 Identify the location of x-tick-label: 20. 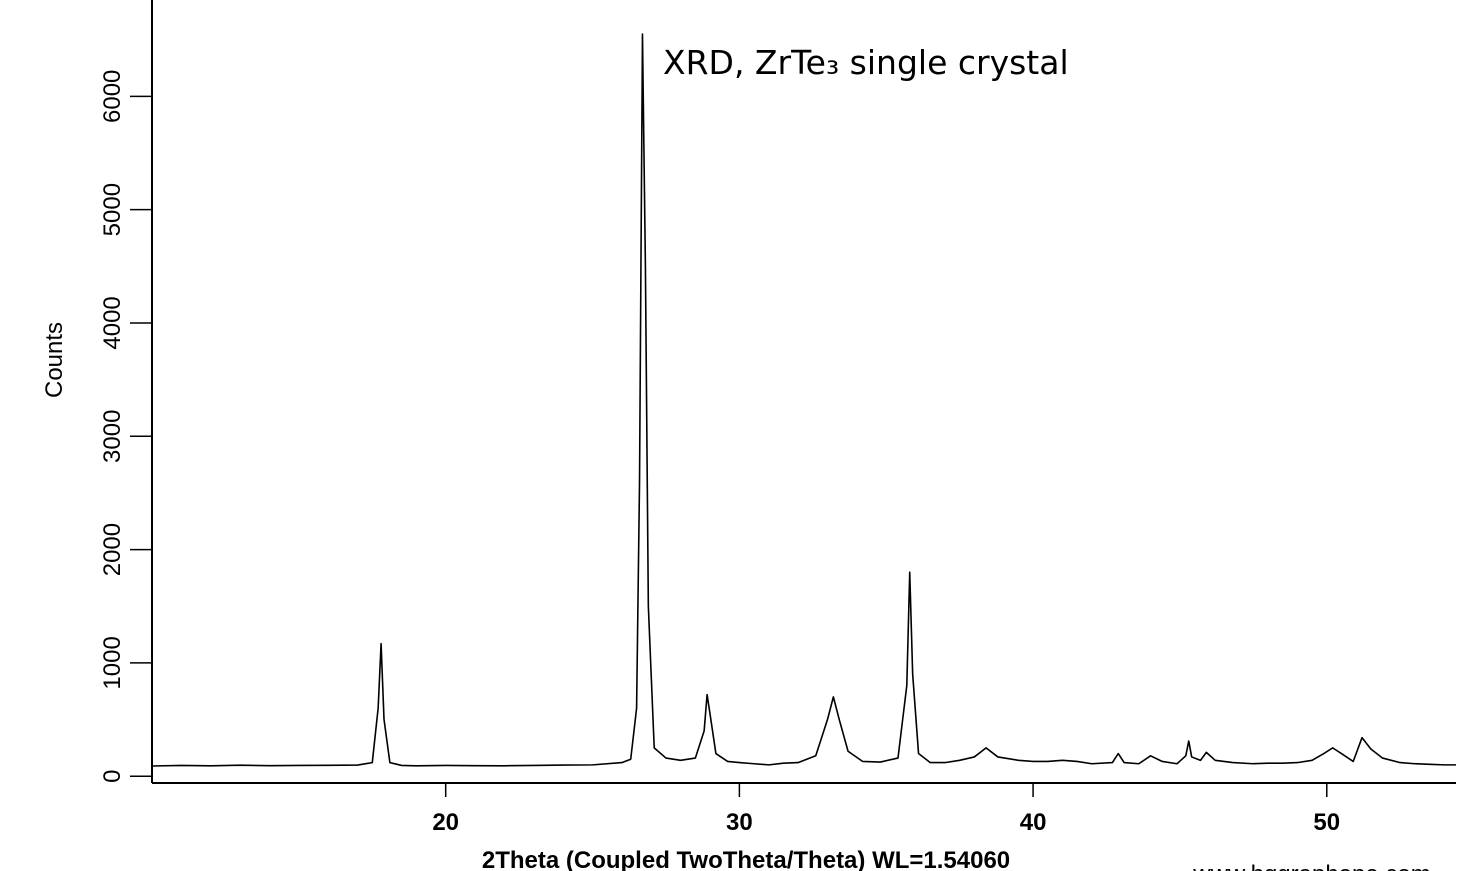
(445, 822).